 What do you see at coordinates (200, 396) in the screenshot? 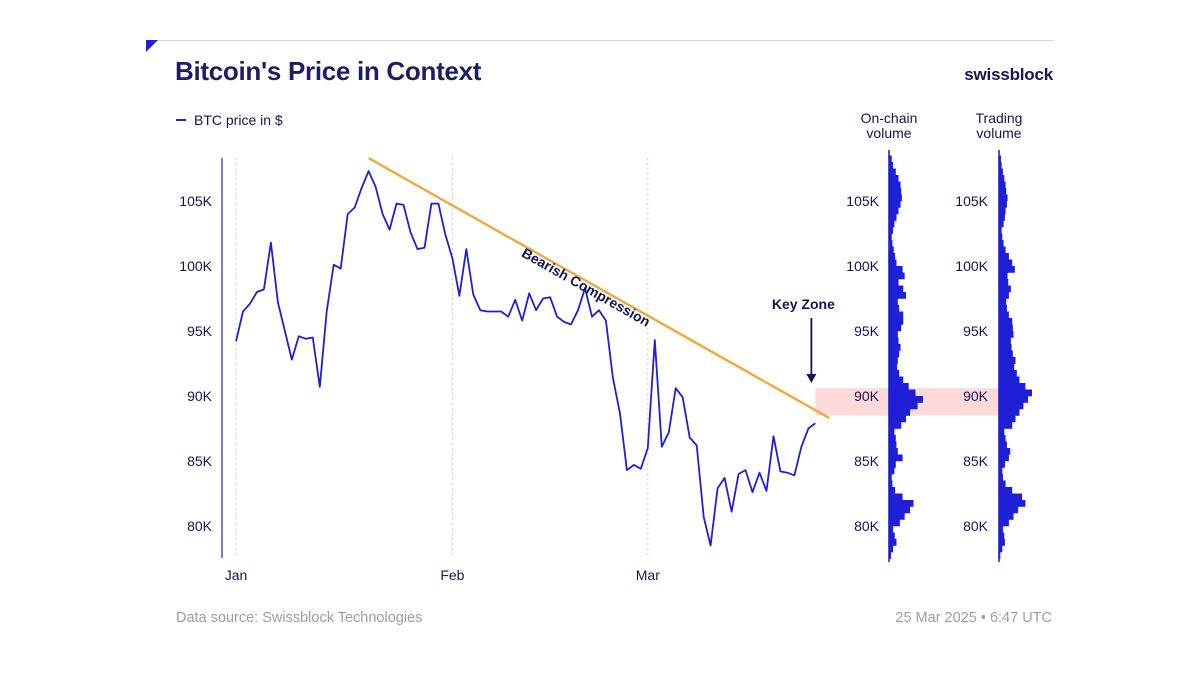
I see `y-tick-label: 90K` at bounding box center [200, 396].